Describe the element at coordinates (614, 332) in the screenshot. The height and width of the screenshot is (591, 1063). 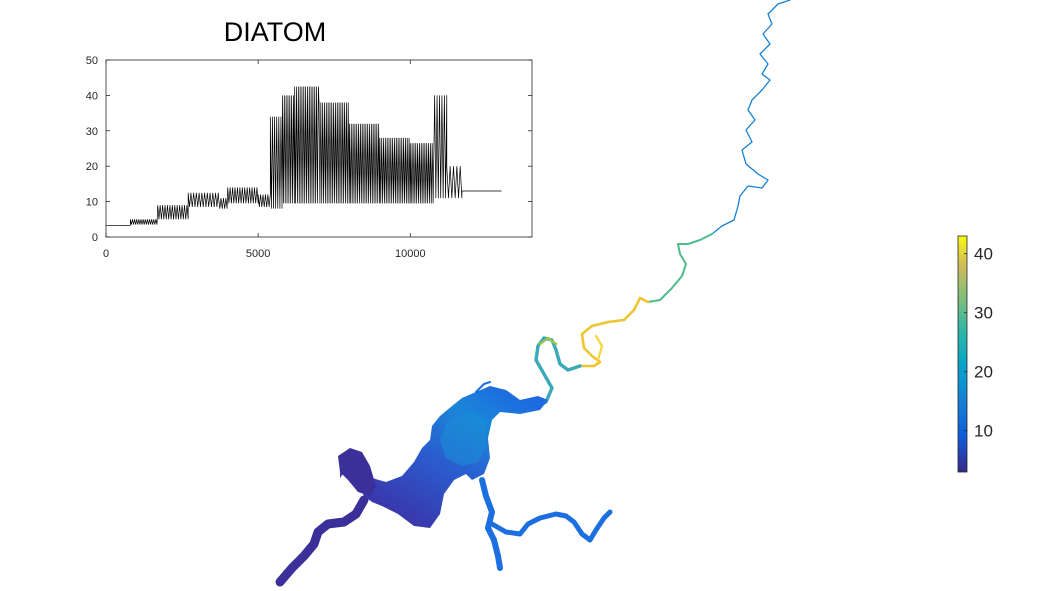
I see `river-bend-yellow` at that location.